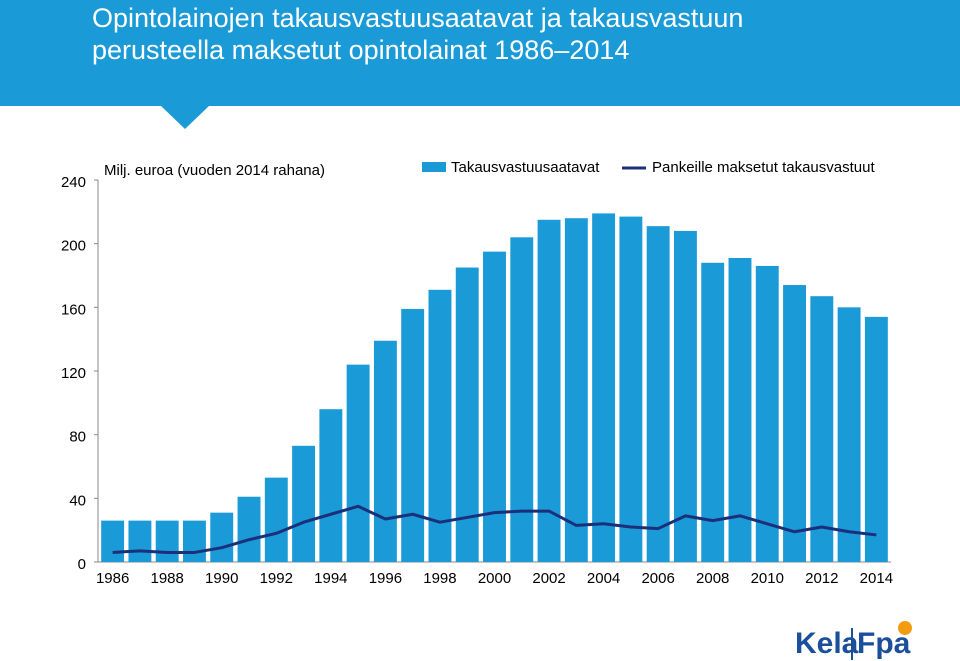 This screenshot has height=661, width=960. What do you see at coordinates (434, 167) in the screenshot?
I see `legend-swatch` at bounding box center [434, 167].